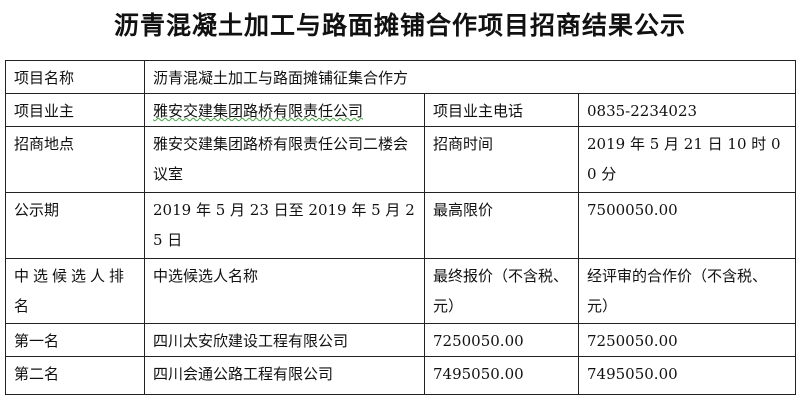 This screenshot has width=800, height=407. I want to click on owner-label: 项目业主, so click(75, 110).